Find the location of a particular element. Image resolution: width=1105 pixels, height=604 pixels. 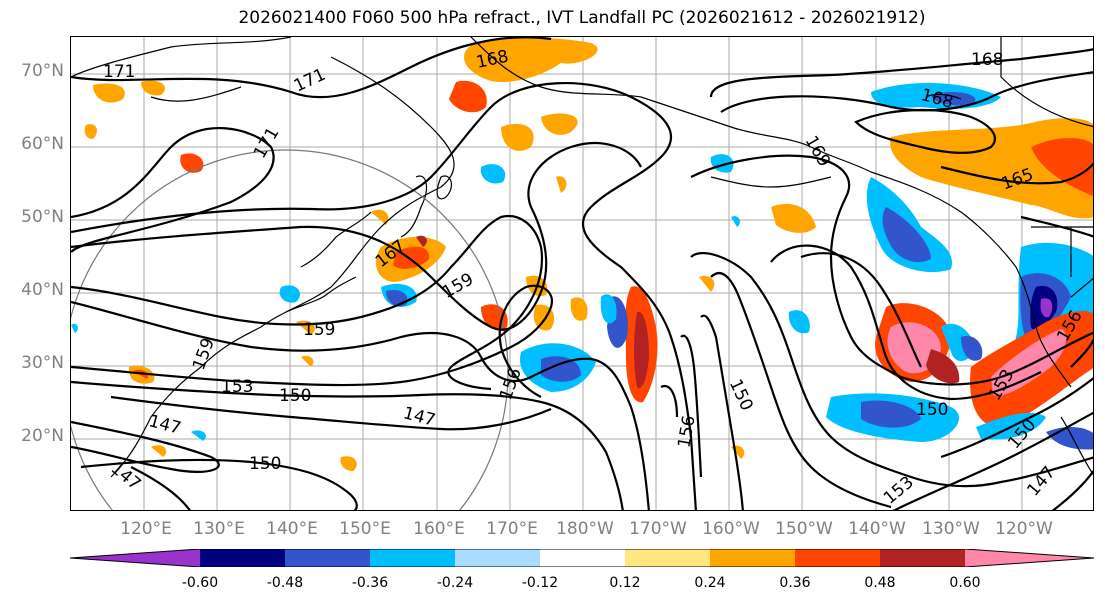

contour-label: 156 is located at coordinates (686, 431).